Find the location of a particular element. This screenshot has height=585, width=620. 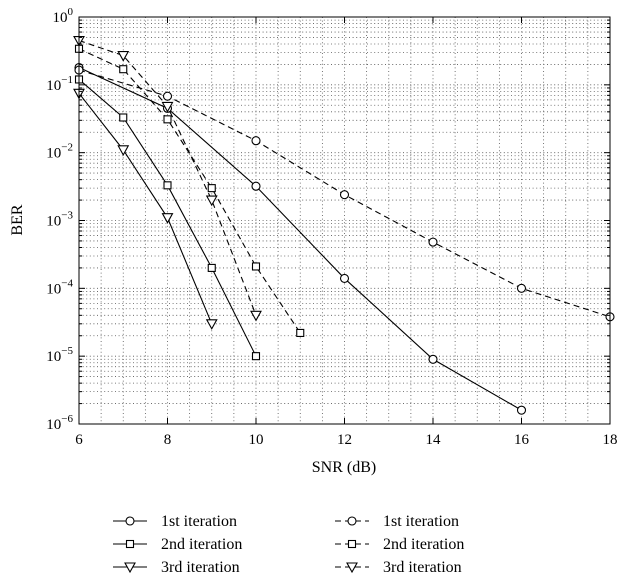

y-tick-label: 10⁻³ is located at coordinates (59, 220).